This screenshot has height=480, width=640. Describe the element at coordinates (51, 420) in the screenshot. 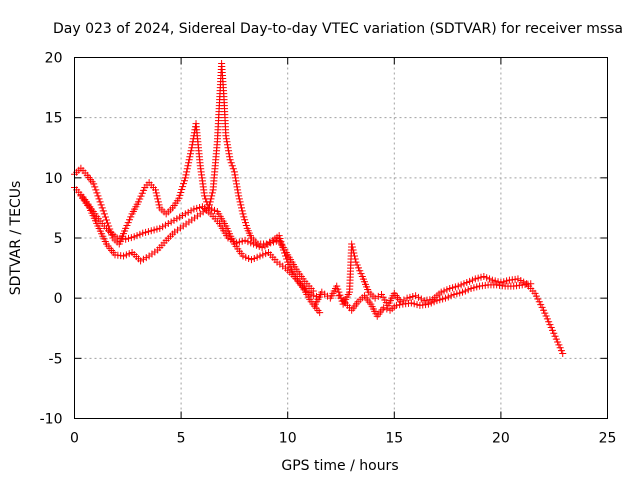

I see `y-tick-label: -10` at that location.